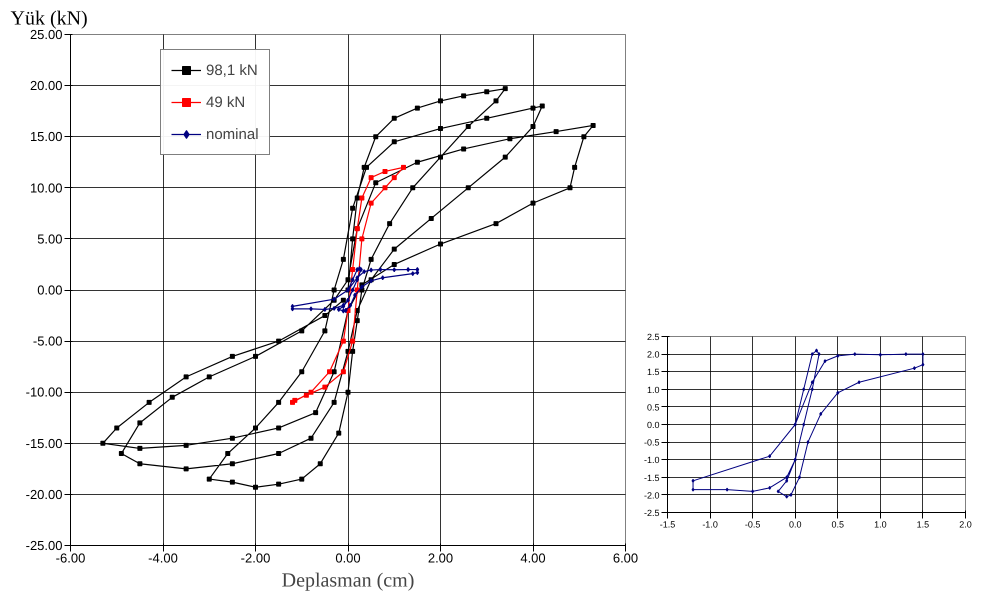 The image size is (985, 594). Describe the element at coordinates (653, 425) in the screenshot. I see `y-tick-label: 0.0` at that location.